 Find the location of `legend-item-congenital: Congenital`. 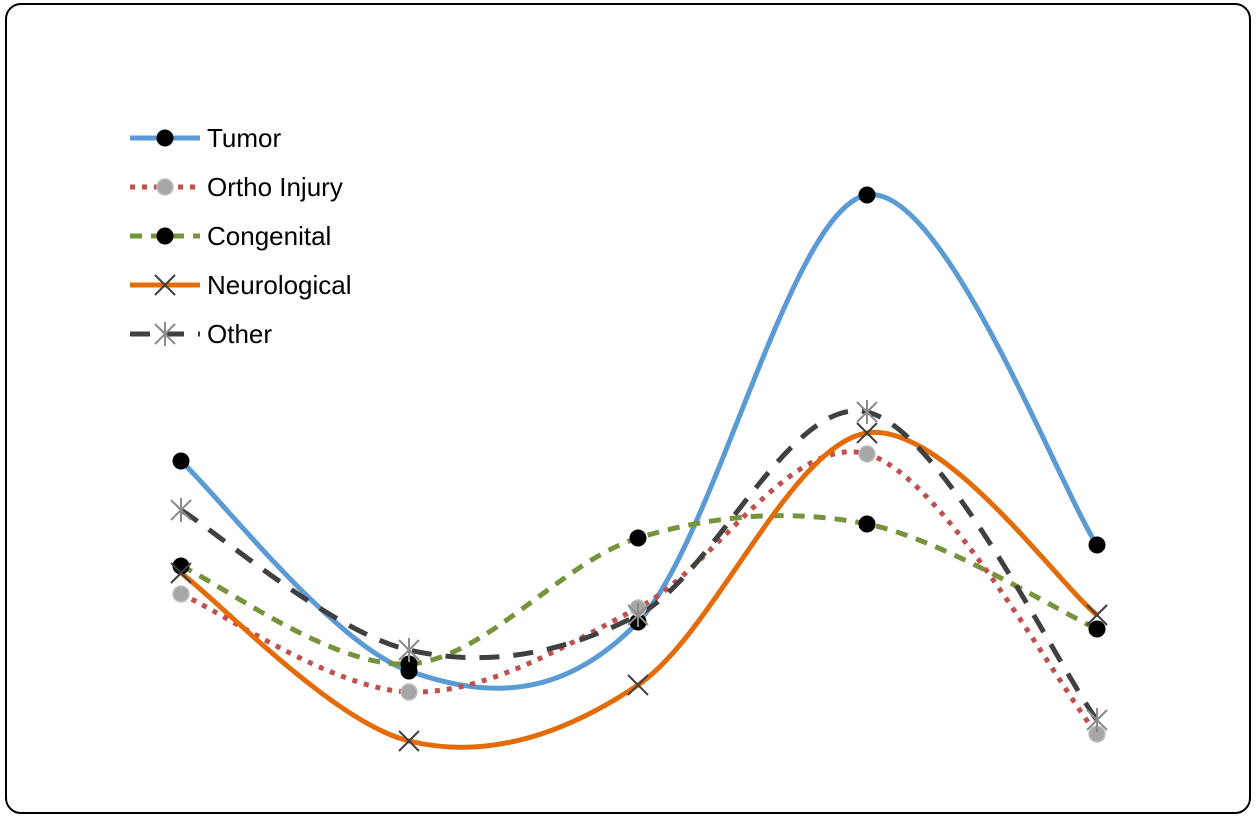

legend-item-congenital: Congenital is located at coordinates (230, 236).